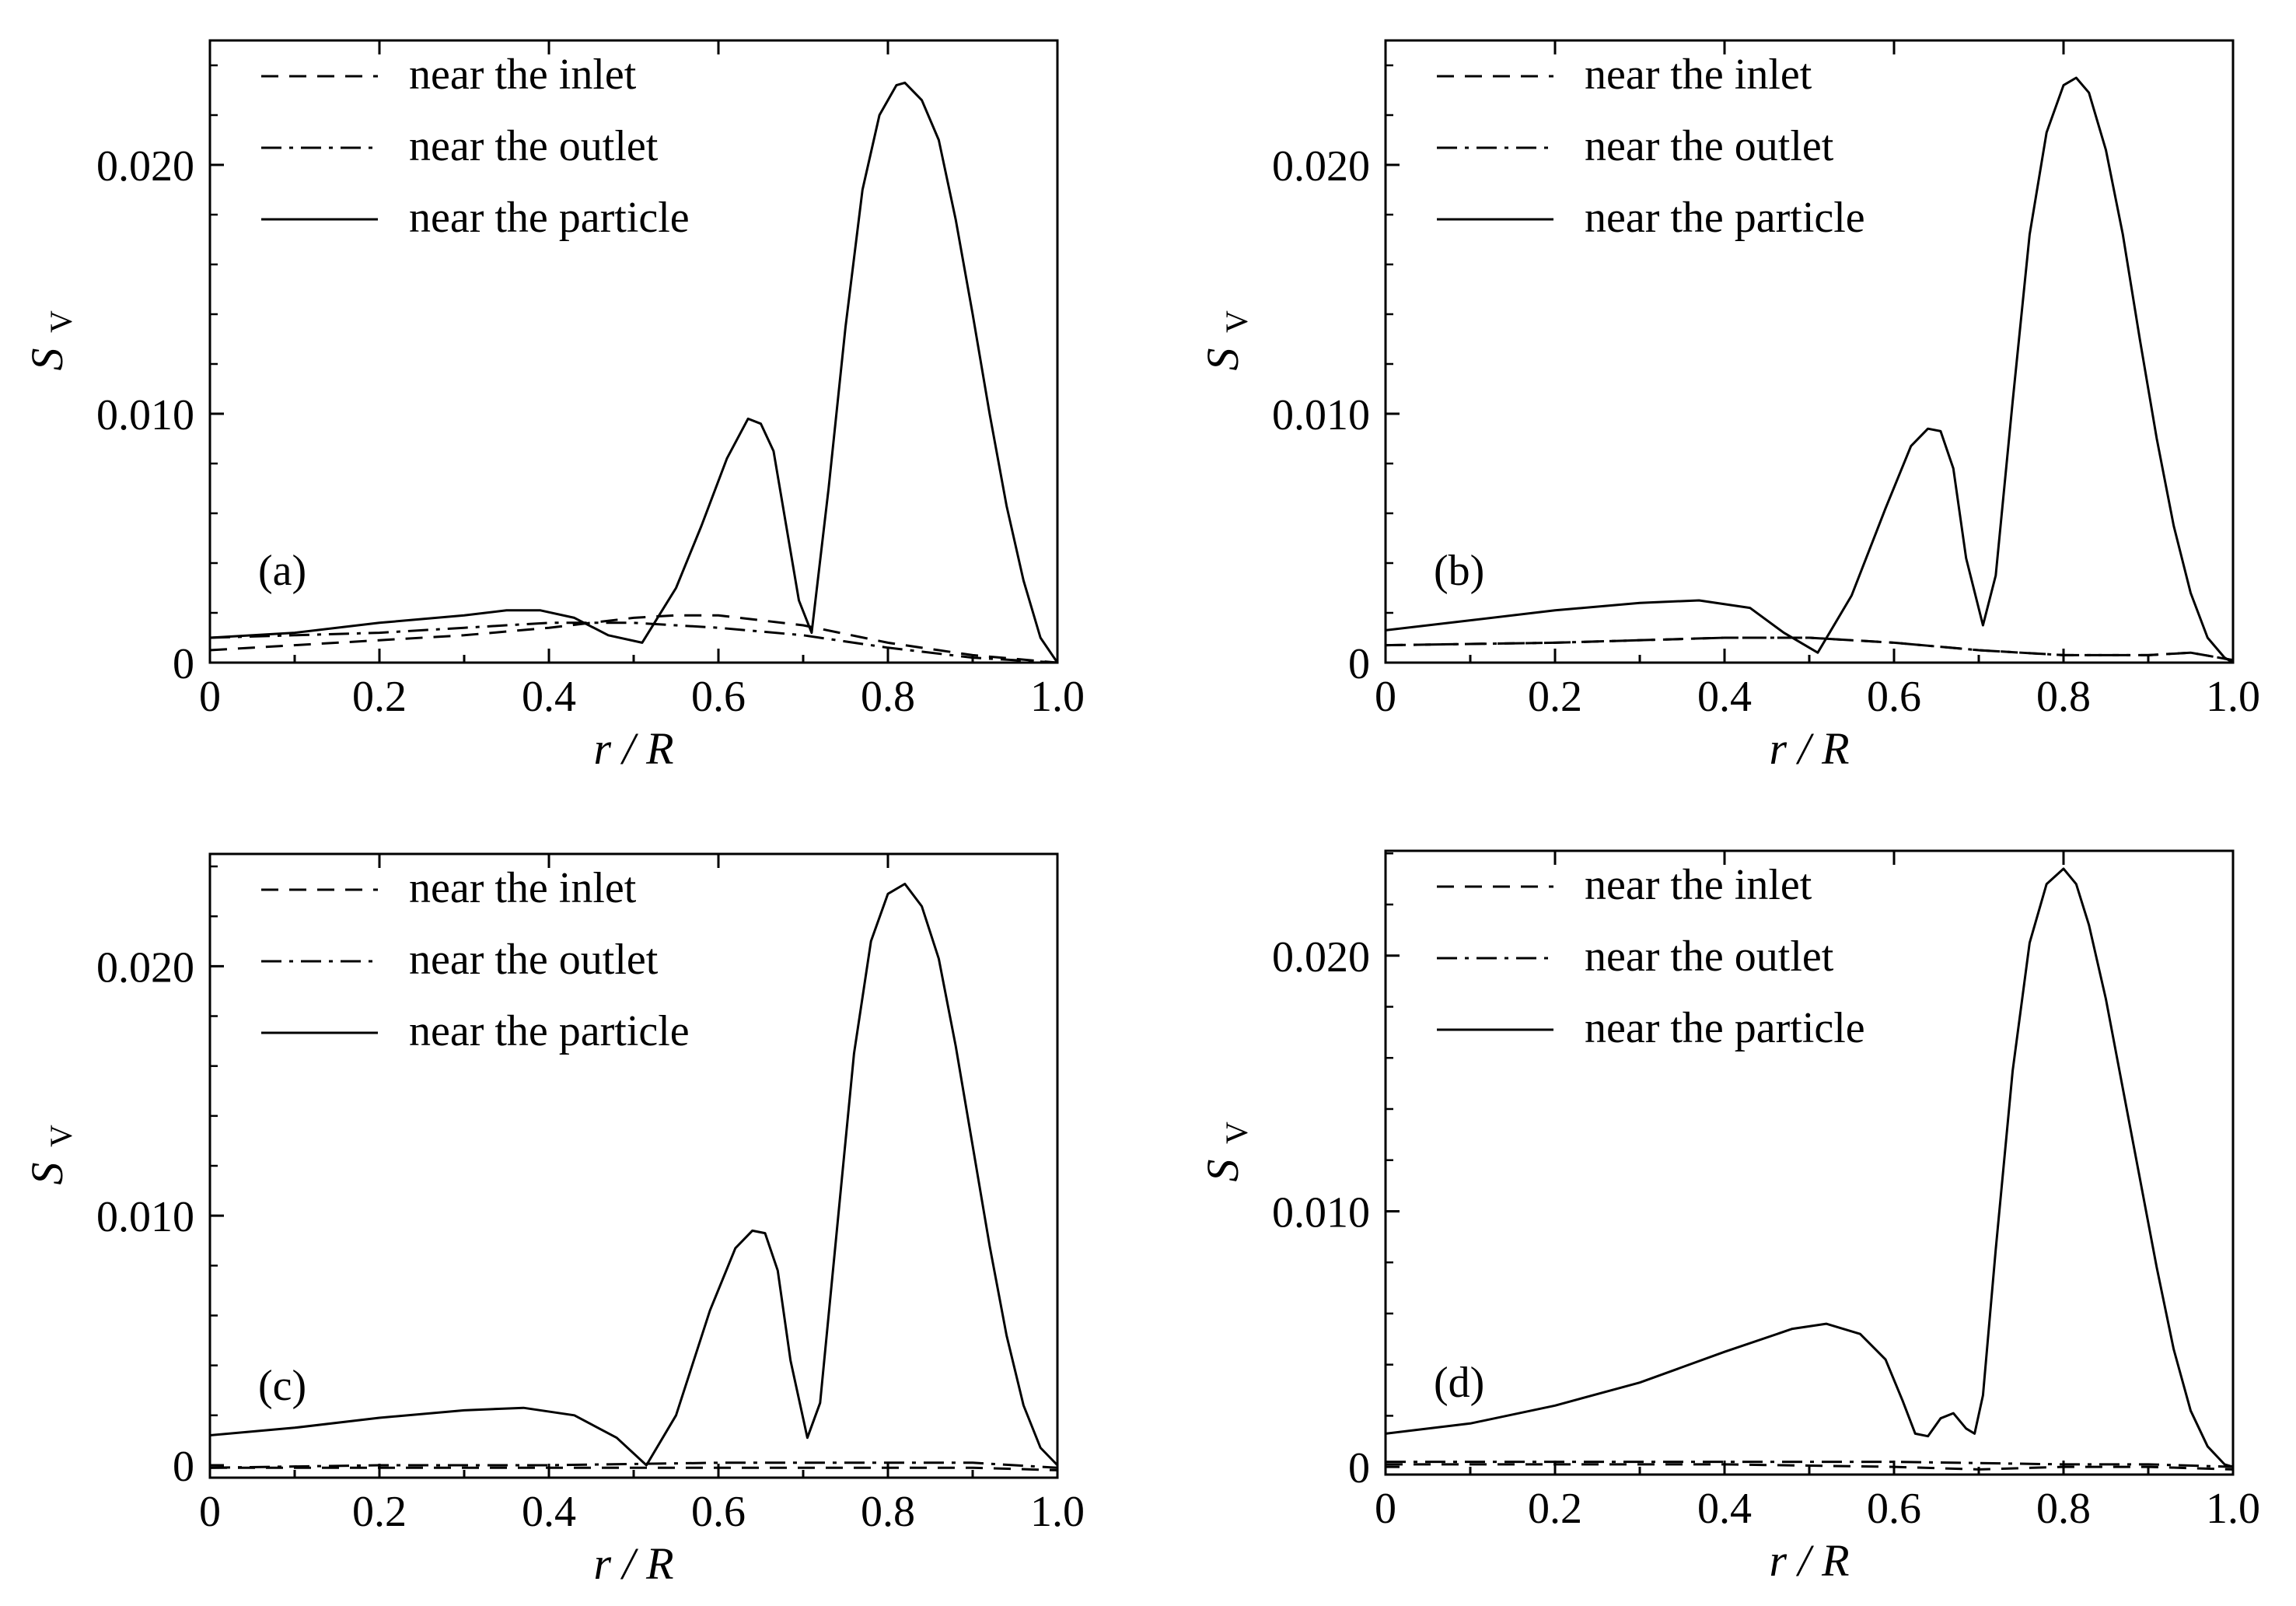  What do you see at coordinates (282, 571) in the screenshot?
I see `panel-tag: (a)` at bounding box center [282, 571].